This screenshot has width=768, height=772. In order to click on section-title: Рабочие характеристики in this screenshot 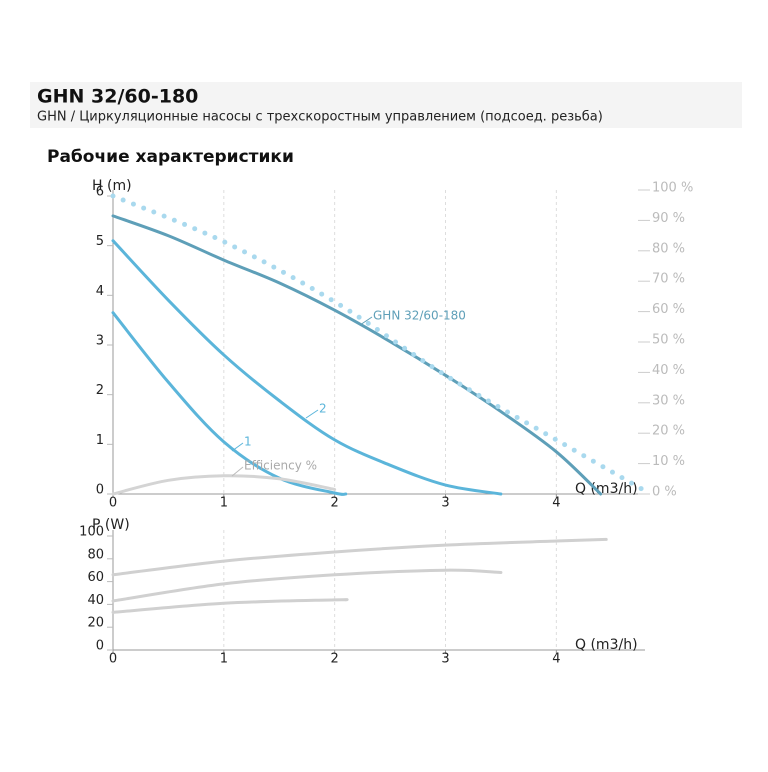, I will do `click(170, 157)`.